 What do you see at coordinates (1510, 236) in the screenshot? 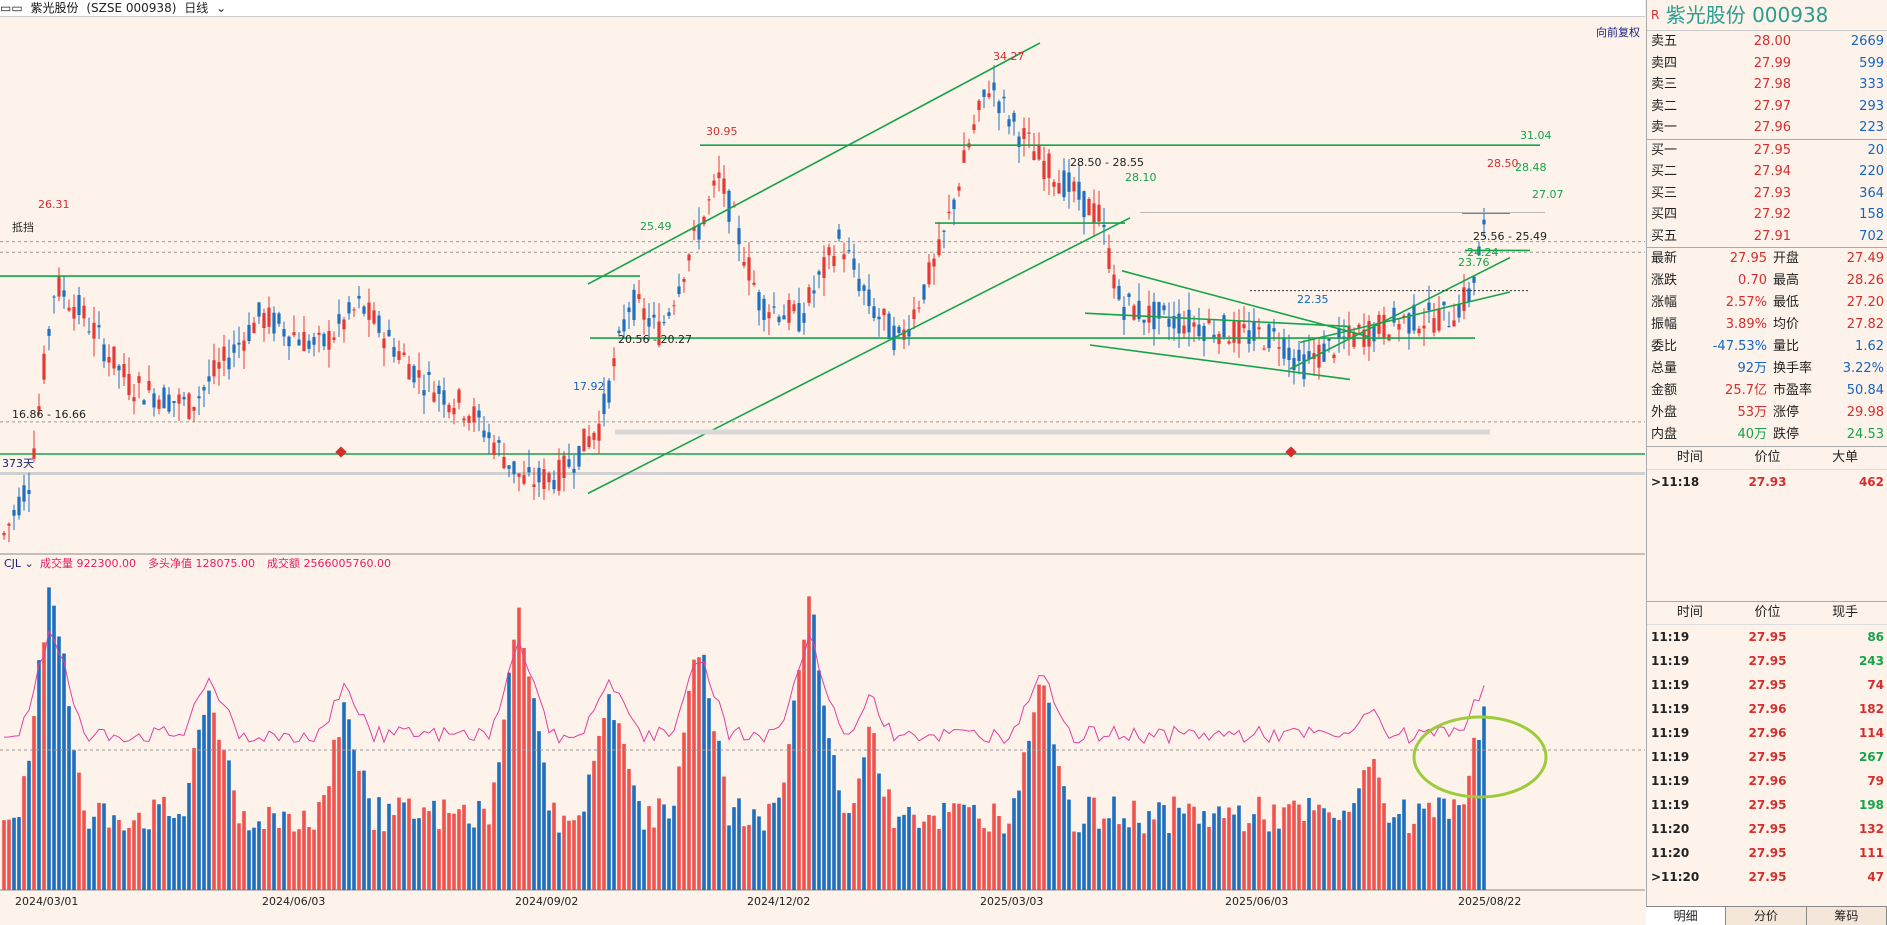
I see `price-label: 25.56 - 25.49` at bounding box center [1510, 236].